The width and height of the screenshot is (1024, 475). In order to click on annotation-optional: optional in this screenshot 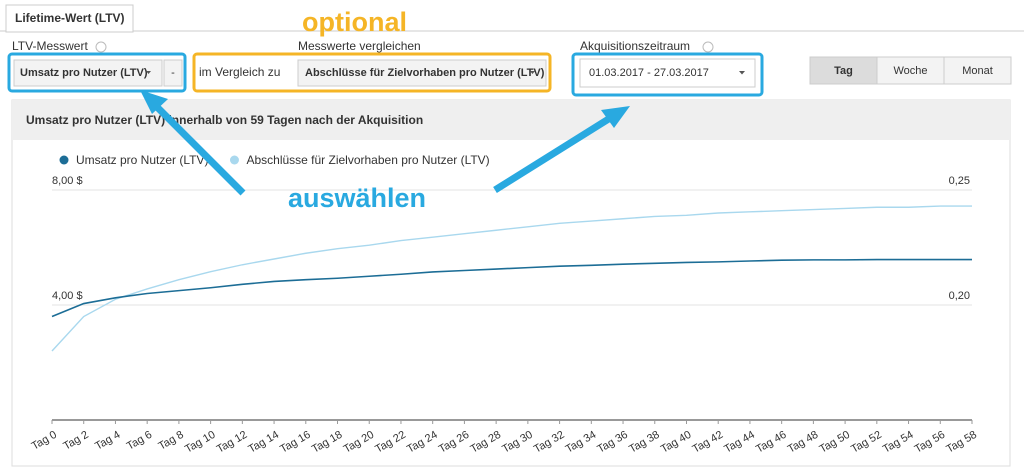, I will do `click(354, 22)`.